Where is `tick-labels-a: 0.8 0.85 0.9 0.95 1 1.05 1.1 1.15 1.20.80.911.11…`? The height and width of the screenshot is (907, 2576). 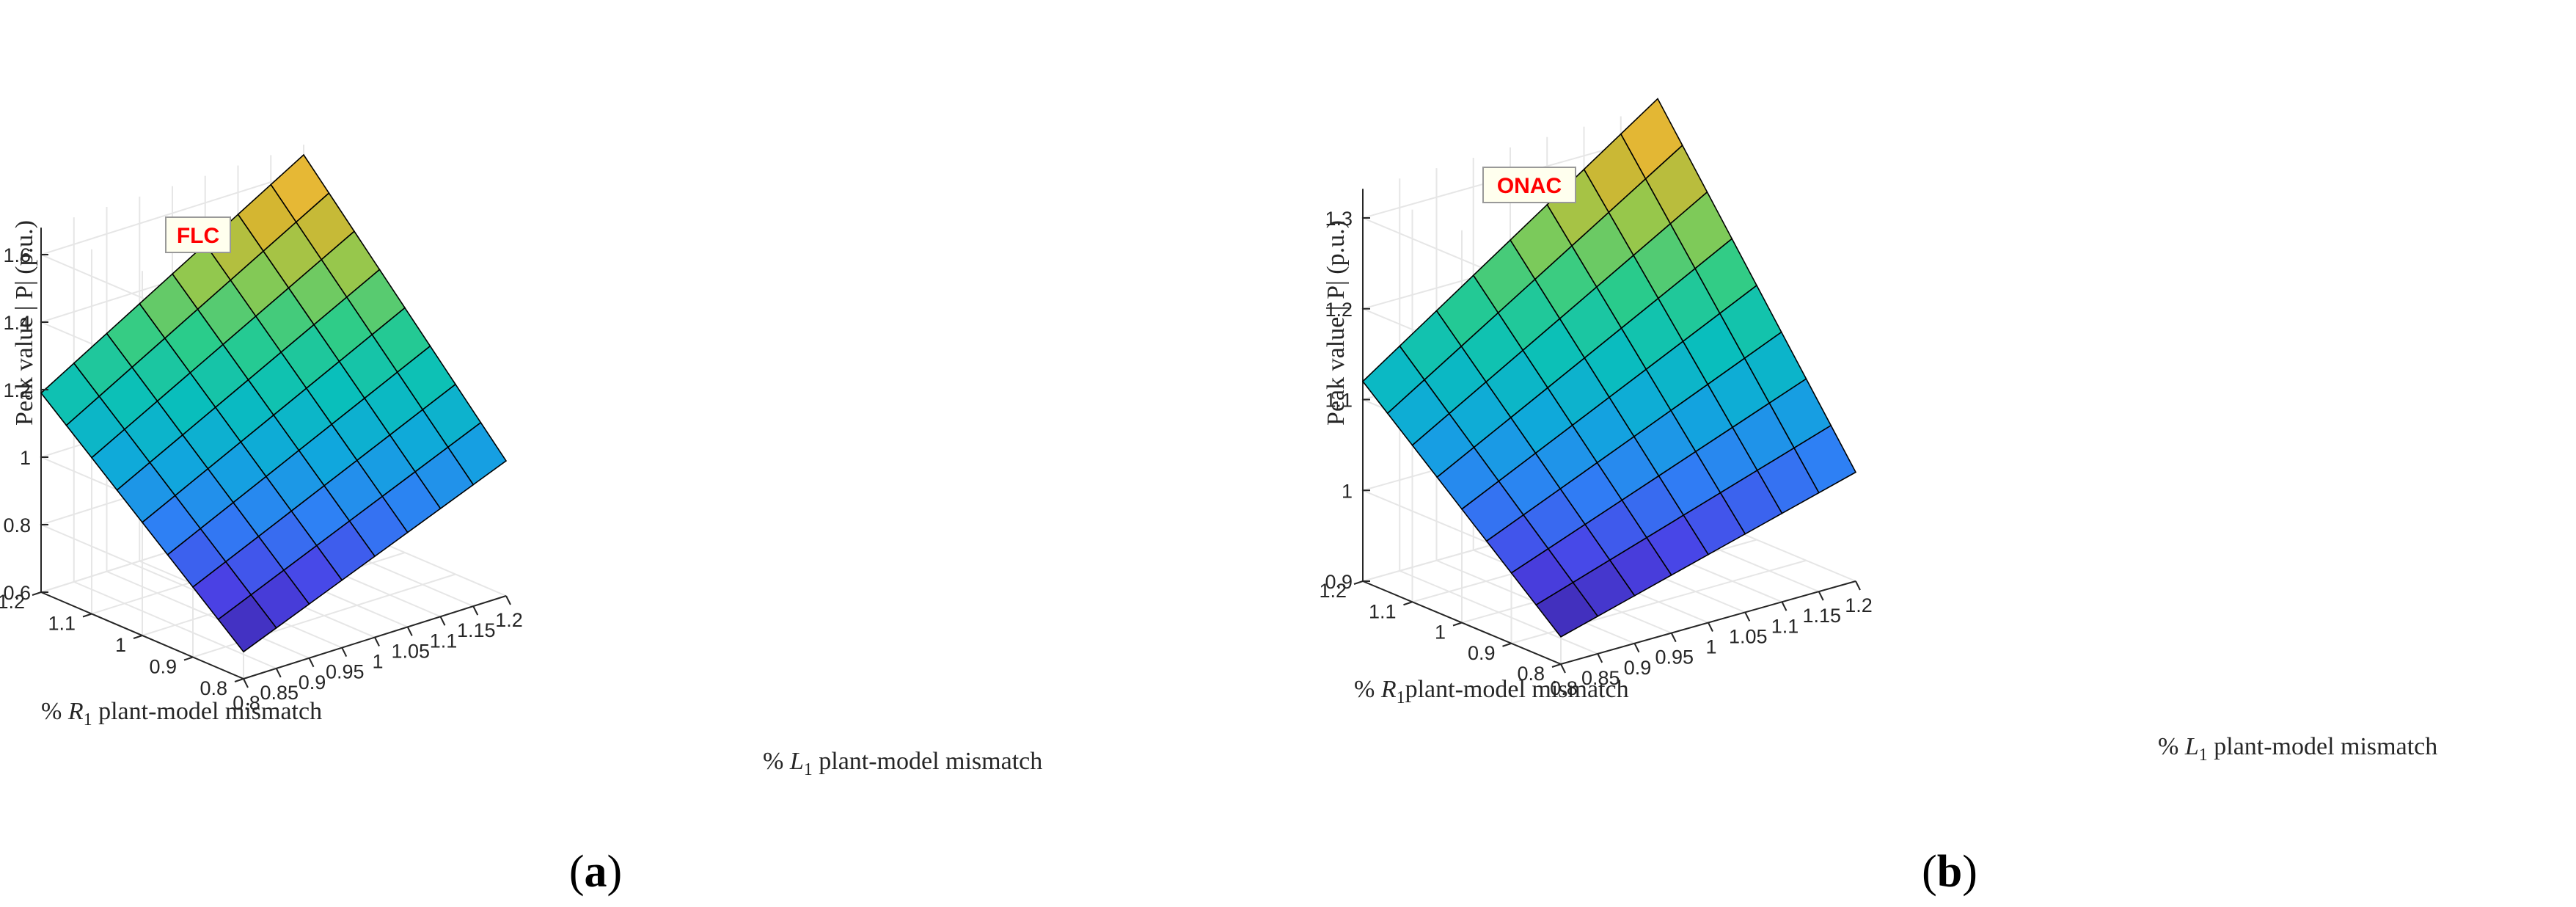
tick-labels-a: 0.8 0.85 0.9 0.95 1 1.05 1.1 1.15 1.20.80.911.11… is located at coordinates (261, 479).